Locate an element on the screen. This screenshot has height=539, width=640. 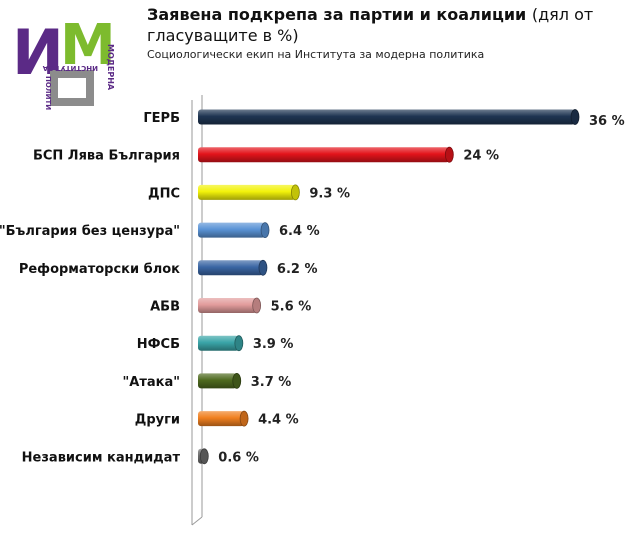
chart-title-main: Заявена подкрепа за партии и коалиции is located at coordinates (337, 14).